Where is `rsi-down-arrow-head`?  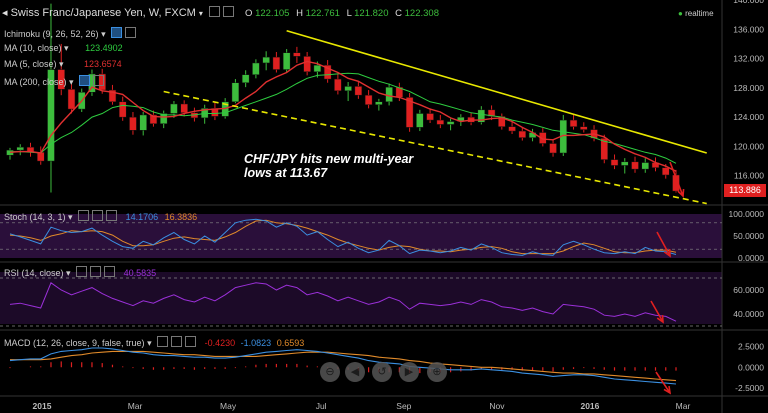
rsi-down-arrow-head is located at coordinates (660, 319).